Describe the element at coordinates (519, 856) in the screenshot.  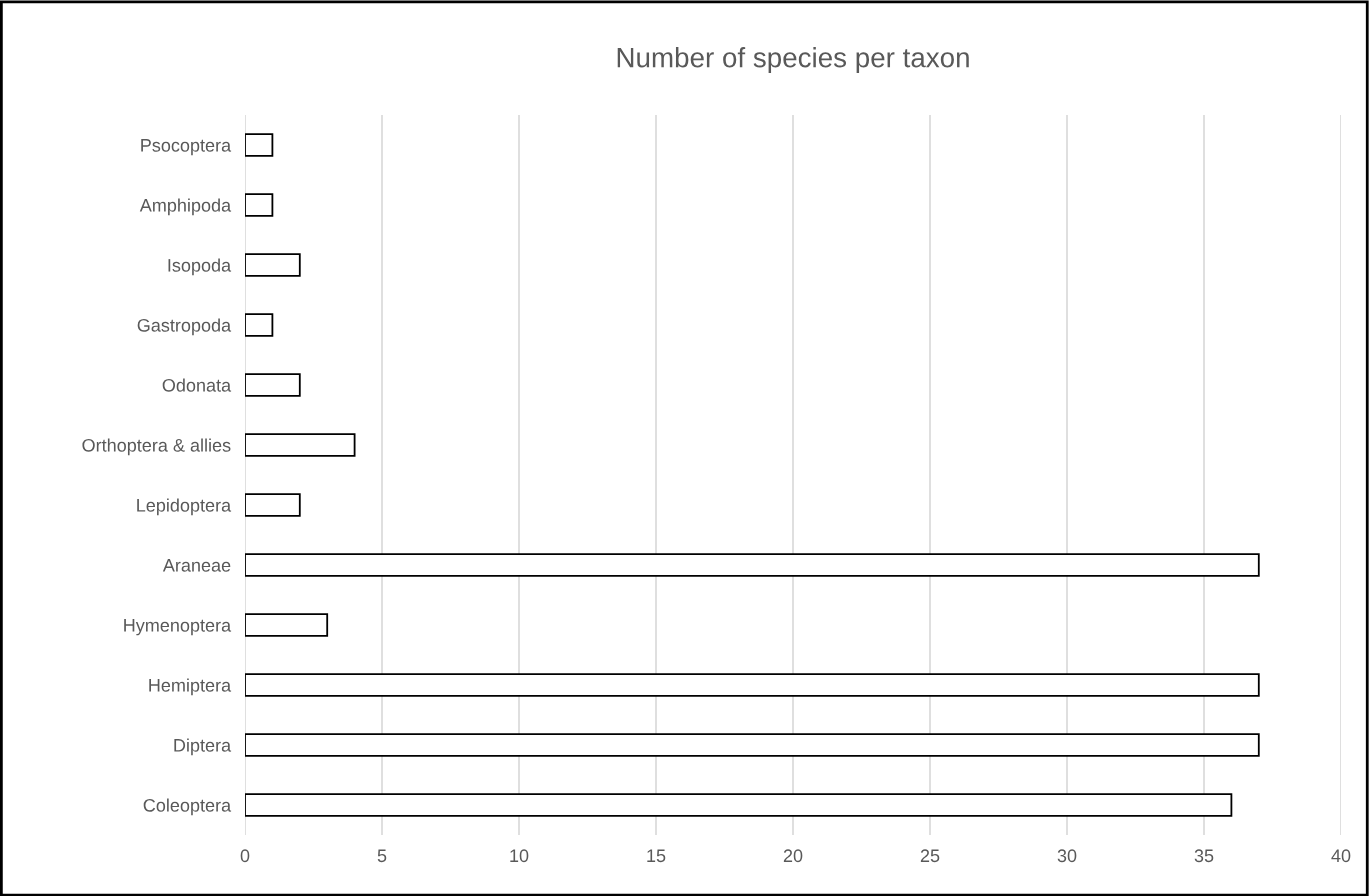
I see `x-tick-label: 10` at that location.